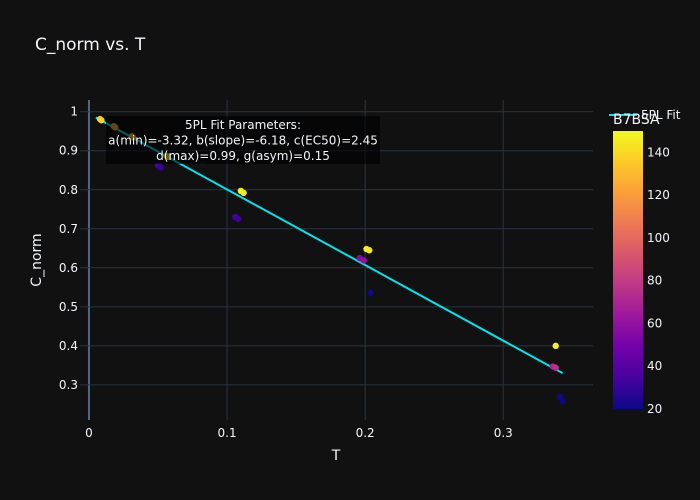  What do you see at coordinates (365, 433) in the screenshot?
I see `x-tick-label: 0.2` at bounding box center [365, 433].